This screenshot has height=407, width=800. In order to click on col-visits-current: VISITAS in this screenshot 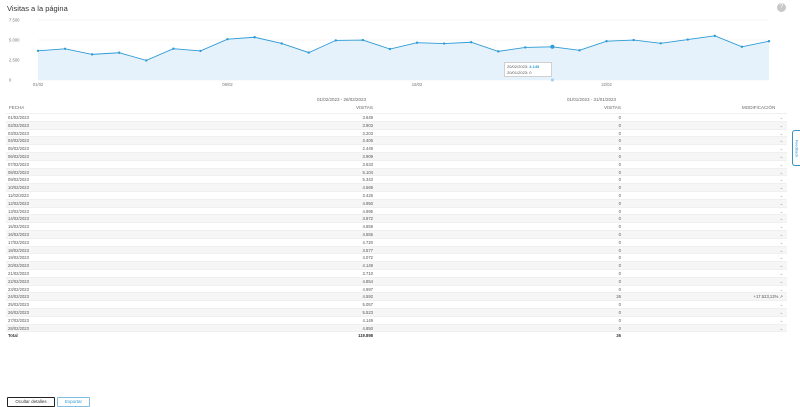, I will do `click(364, 107)`.